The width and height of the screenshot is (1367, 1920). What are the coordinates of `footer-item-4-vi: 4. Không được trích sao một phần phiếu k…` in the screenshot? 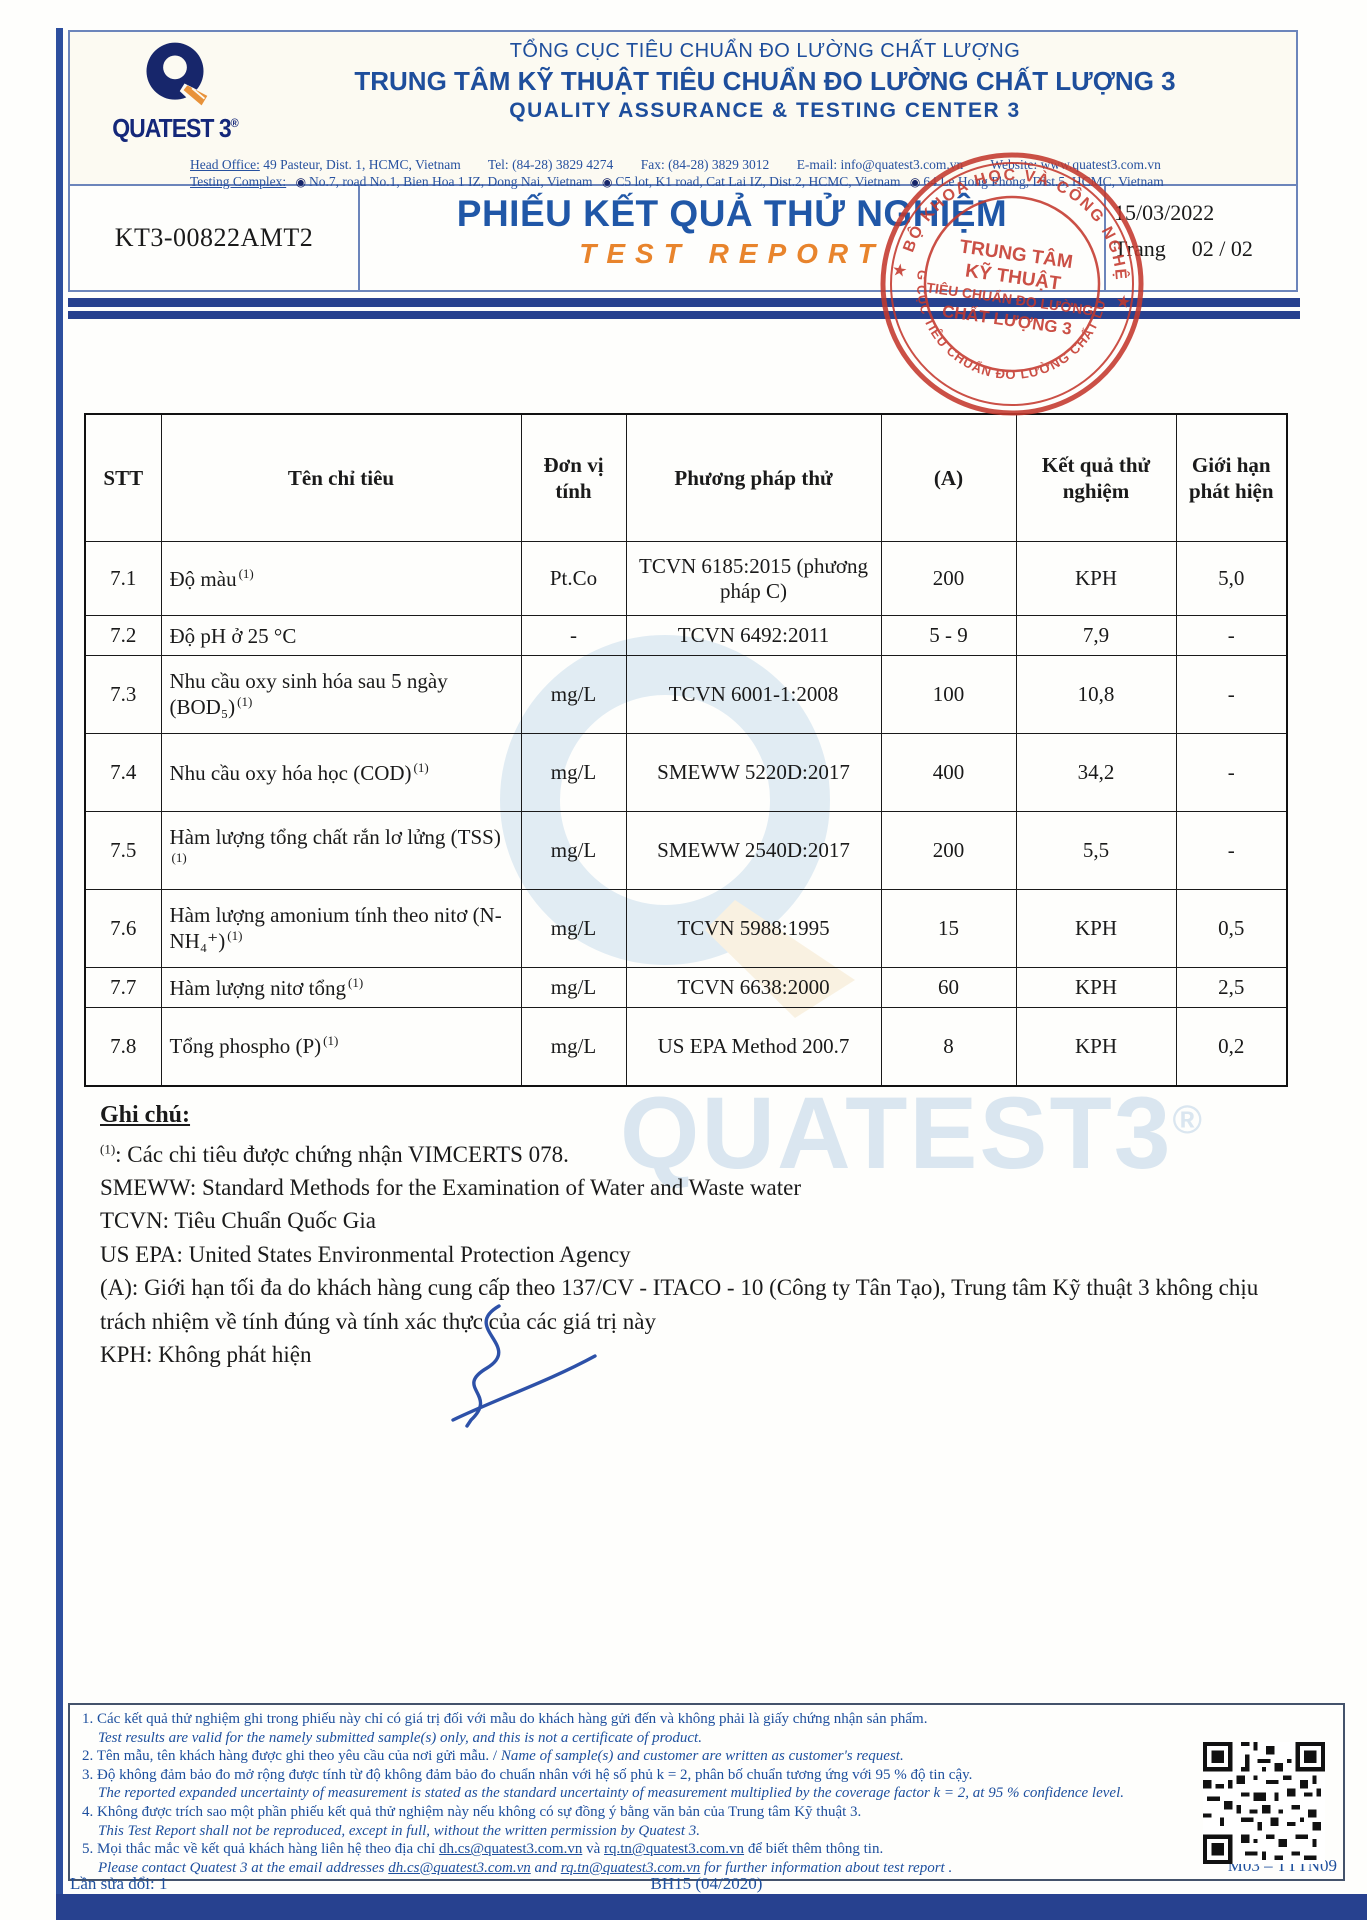 It's located at (472, 1811).